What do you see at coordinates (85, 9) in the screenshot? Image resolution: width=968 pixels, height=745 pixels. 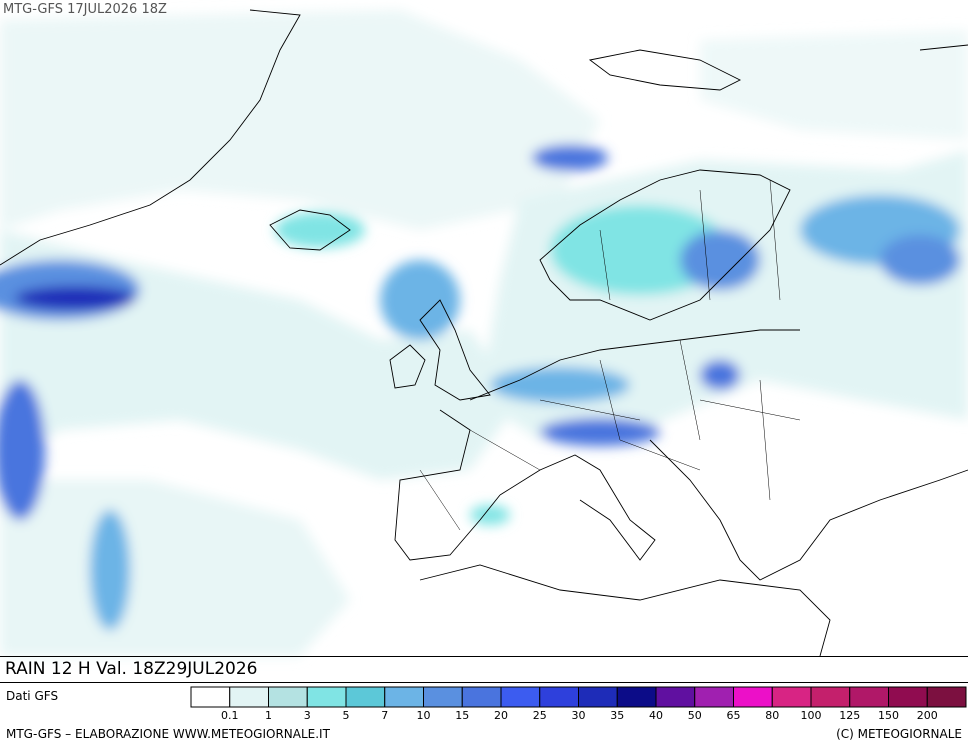 I see `header-title: MTG-GFS 17JUL2026 18Z` at bounding box center [85, 9].